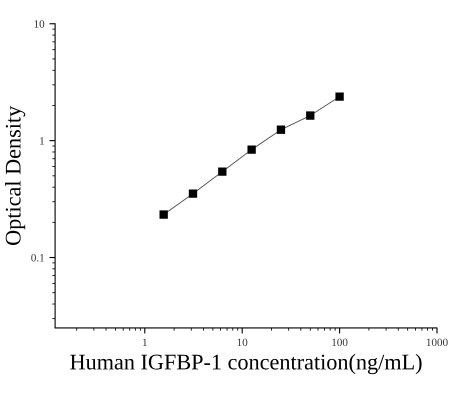 This screenshot has height=396, width=475. Describe the element at coordinates (144, 342) in the screenshot. I see `x-tick-label: 1` at that location.